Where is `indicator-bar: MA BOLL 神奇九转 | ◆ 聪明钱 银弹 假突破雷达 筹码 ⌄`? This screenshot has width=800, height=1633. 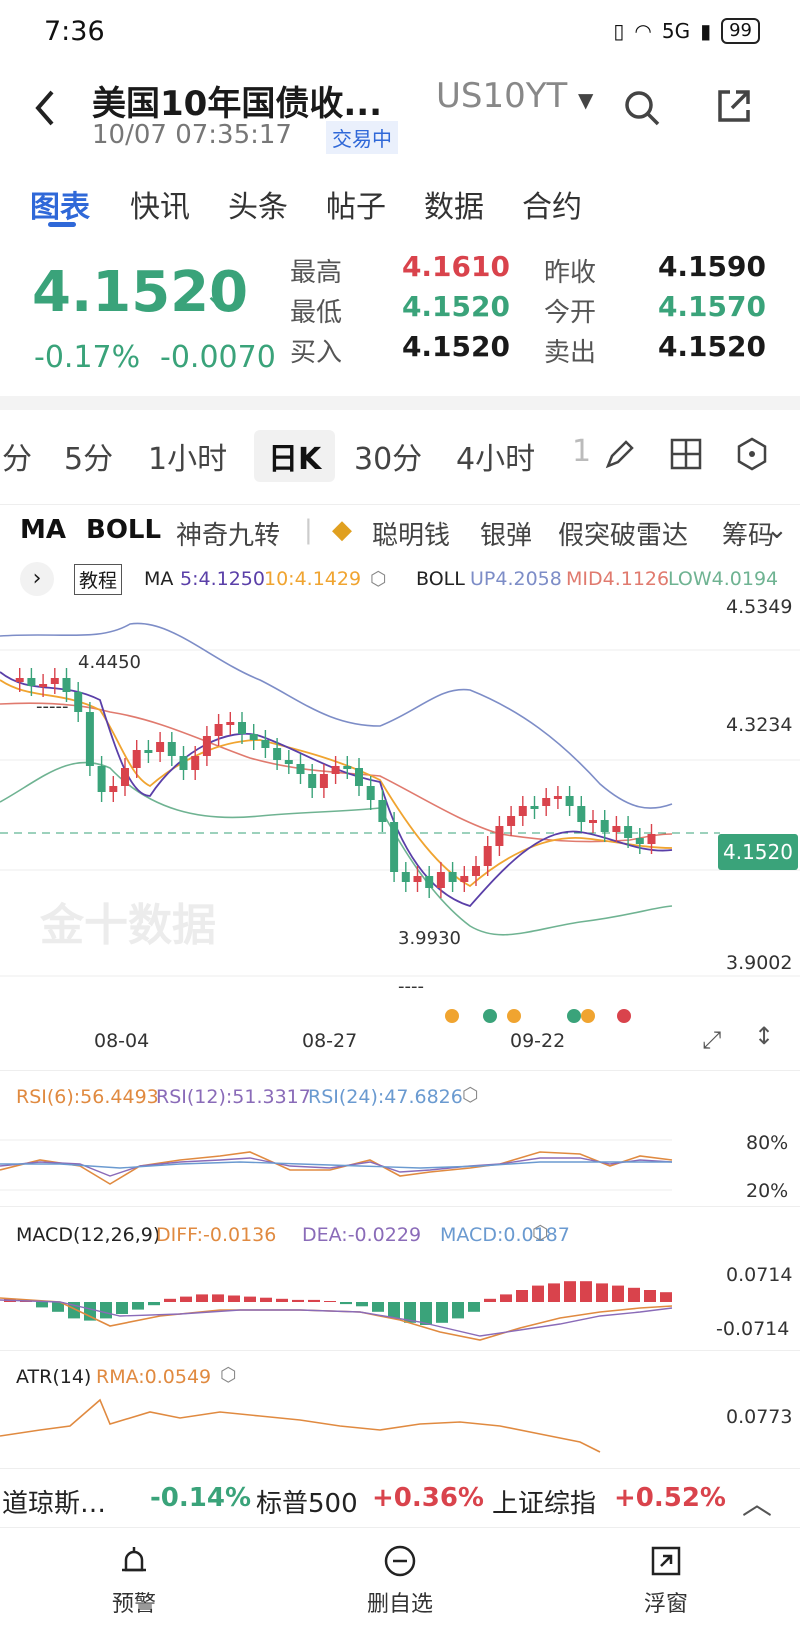
indicator-bar: MA BOLL 神奇九转 | ◆ 聪明钱 银弹 假突破雷达 筹码 ⌄ is located at coordinates (400, 529).